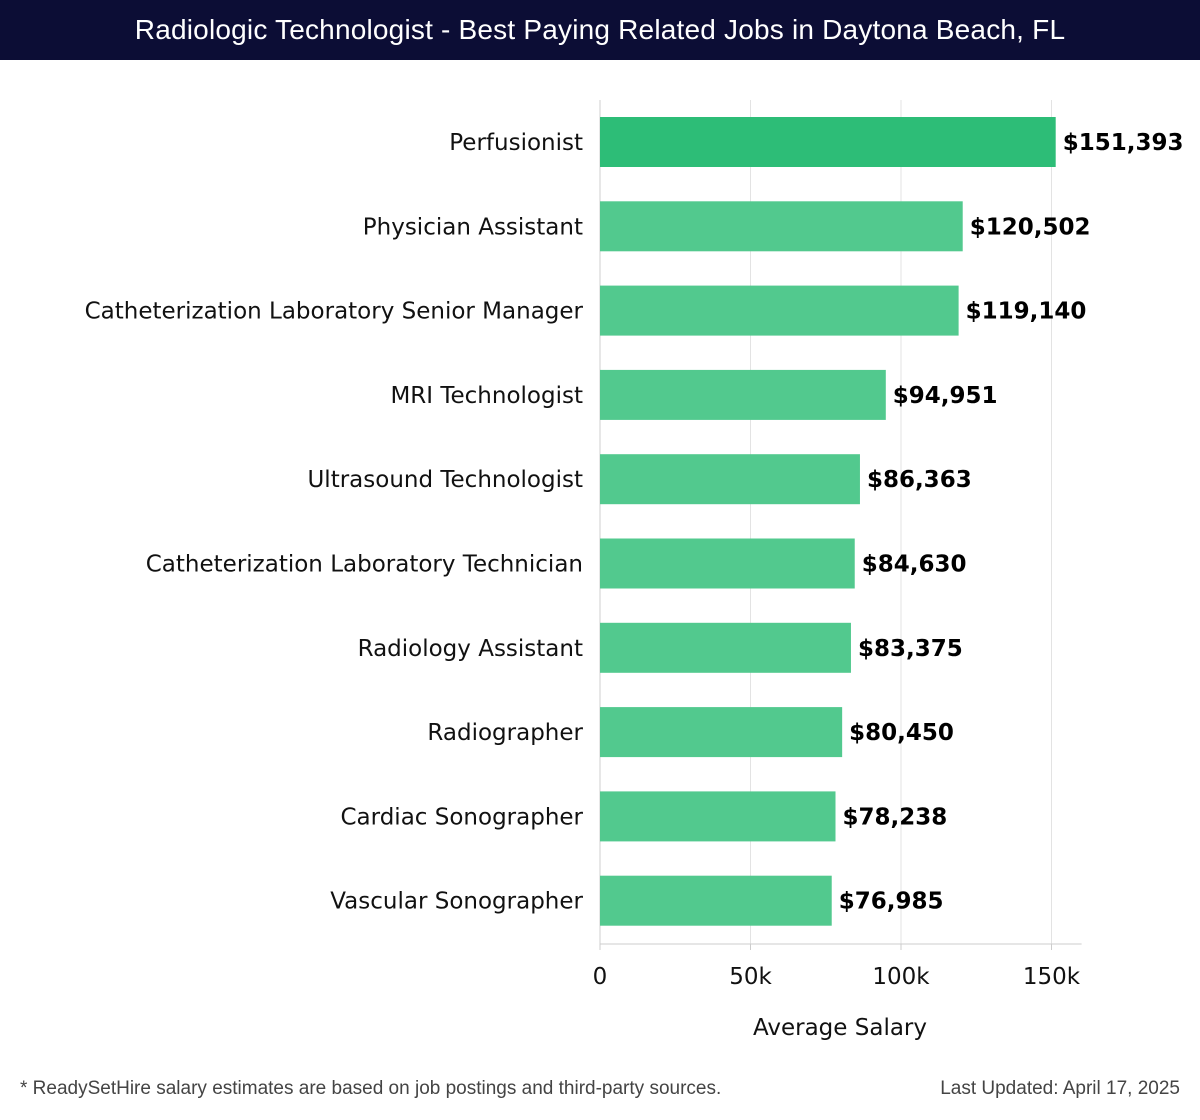 The width and height of the screenshot is (1200, 1120). Describe the element at coordinates (1060, 1088) in the screenshot. I see `last-updated: Last Updated: April 17, 2025` at that location.